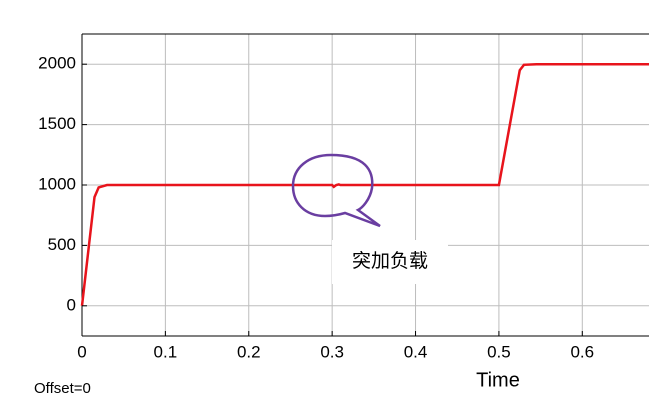 The image size is (649, 405). Describe the element at coordinates (71, 304) in the screenshot. I see `y-tick-label: 0` at that location.